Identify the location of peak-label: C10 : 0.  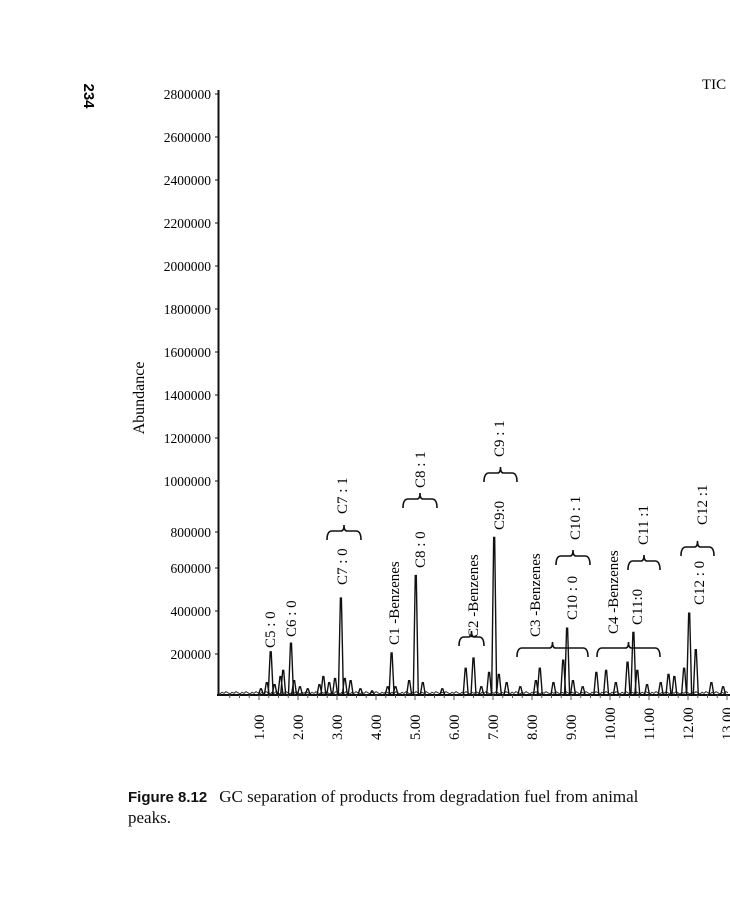
(573, 598).